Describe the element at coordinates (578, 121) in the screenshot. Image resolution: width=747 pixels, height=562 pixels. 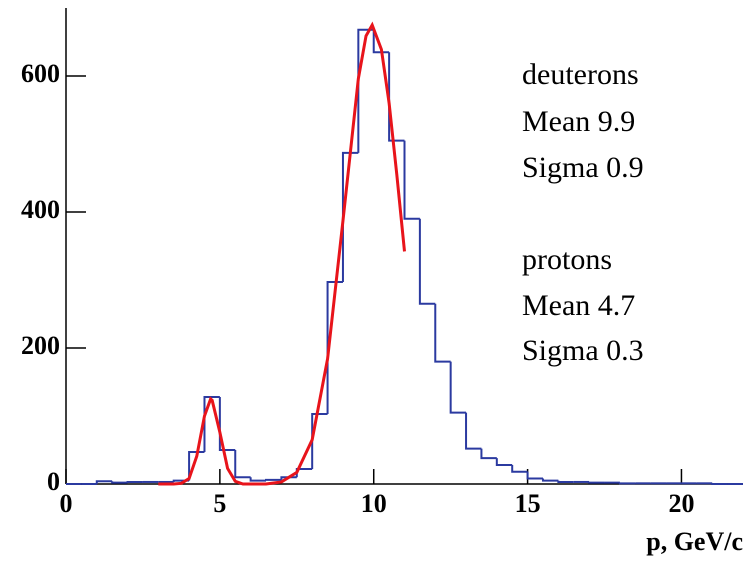
I see `annotation: Mean 9.9` at that location.